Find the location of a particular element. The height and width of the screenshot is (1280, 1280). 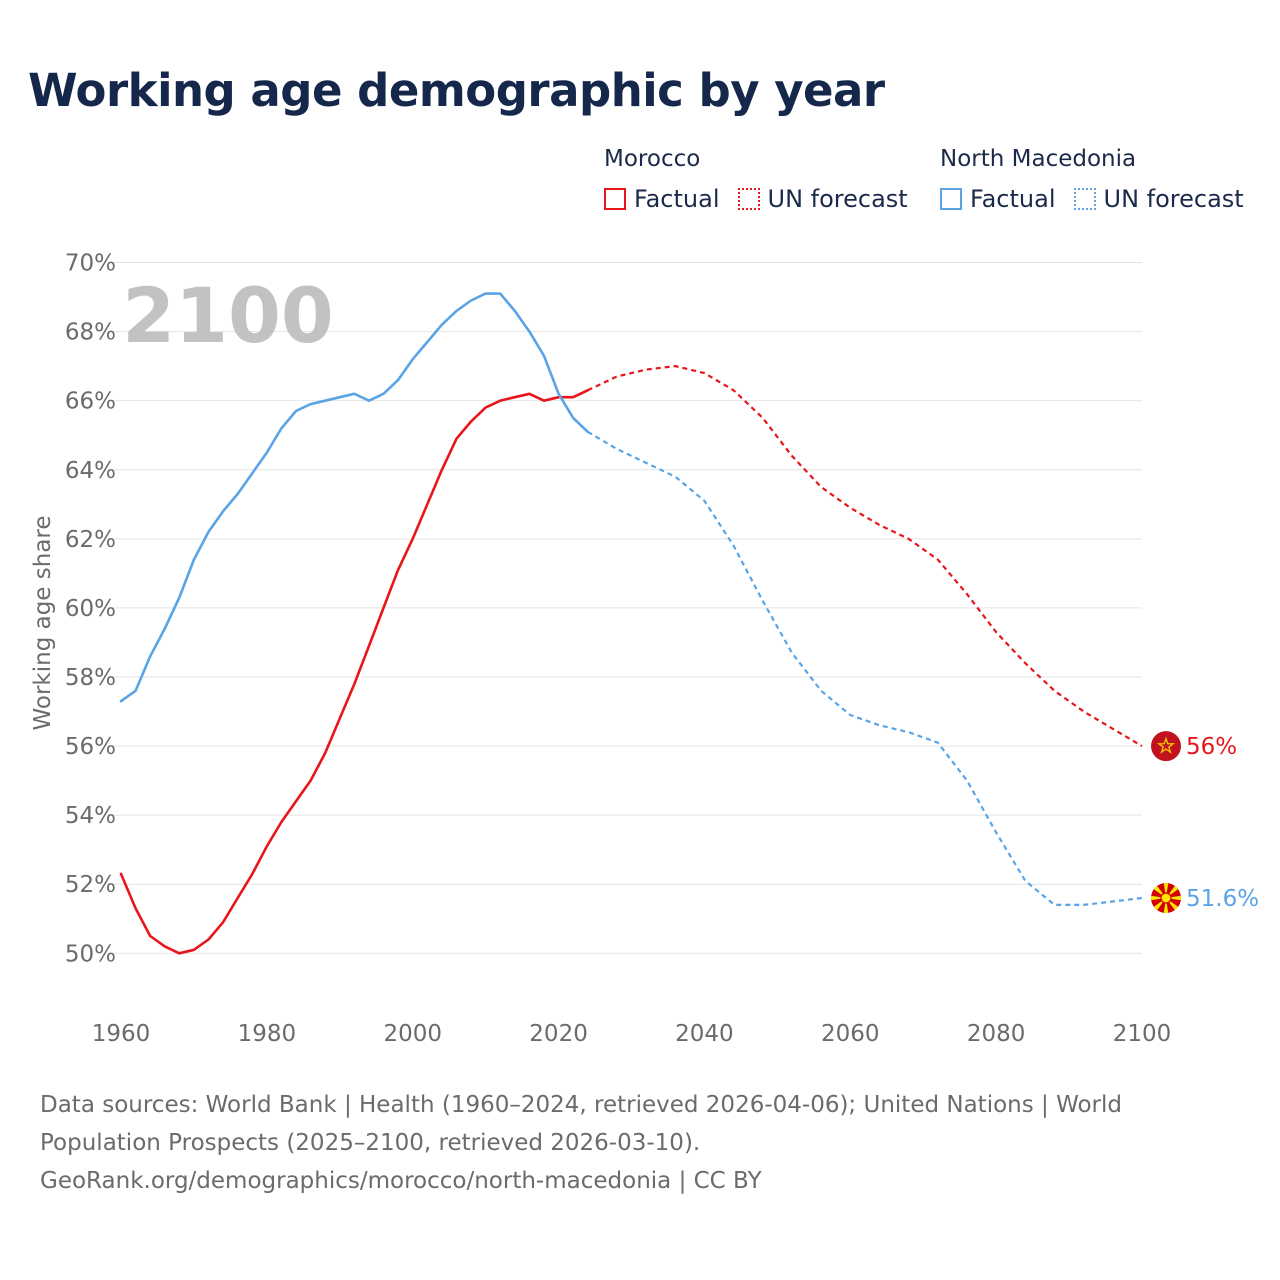

morocco-flag-icon is located at coordinates (1166, 746).